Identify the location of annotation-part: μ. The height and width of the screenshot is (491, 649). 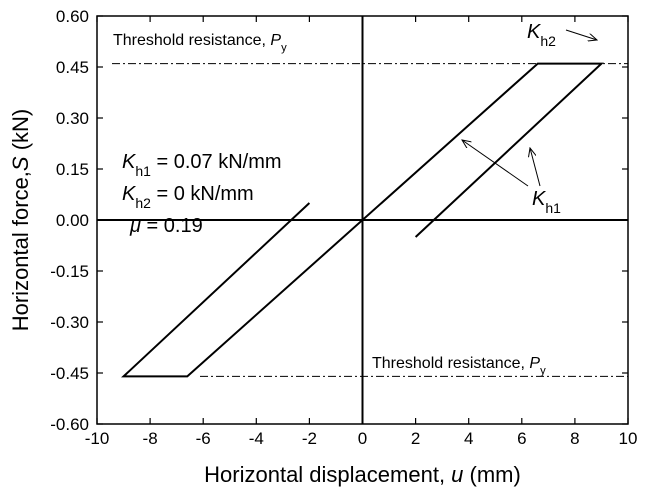
(135, 226).